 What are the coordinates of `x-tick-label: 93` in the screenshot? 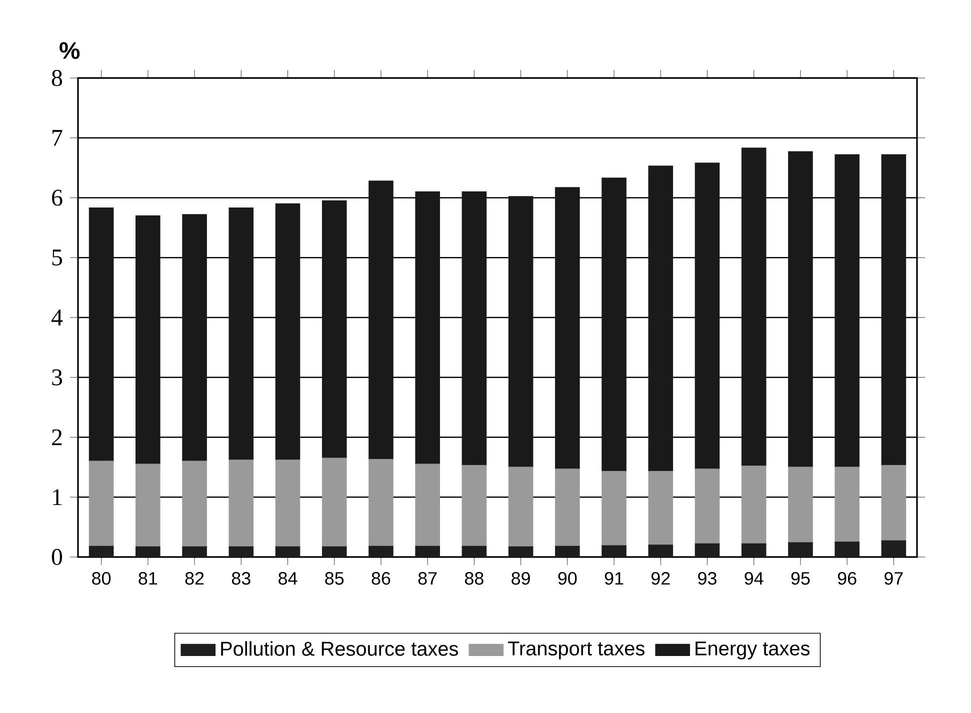 It's located at (707, 578).